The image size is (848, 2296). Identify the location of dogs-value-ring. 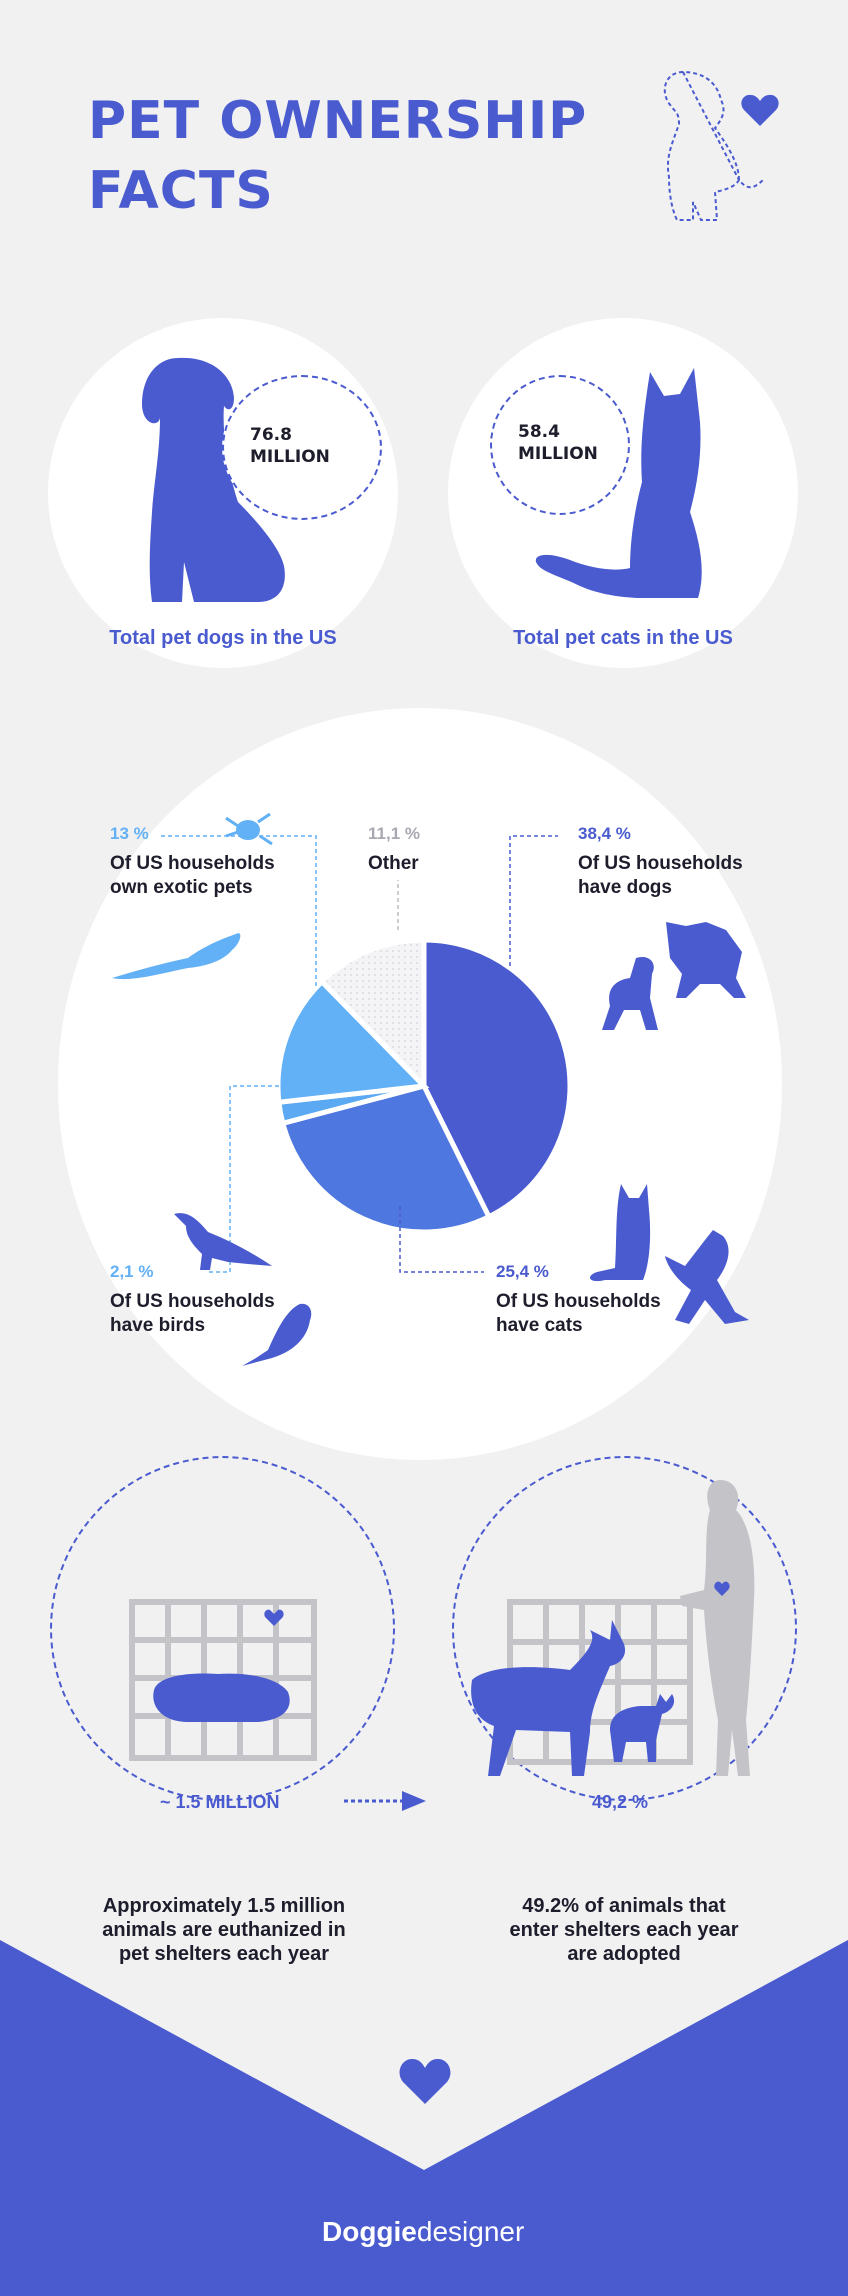
(302, 447).